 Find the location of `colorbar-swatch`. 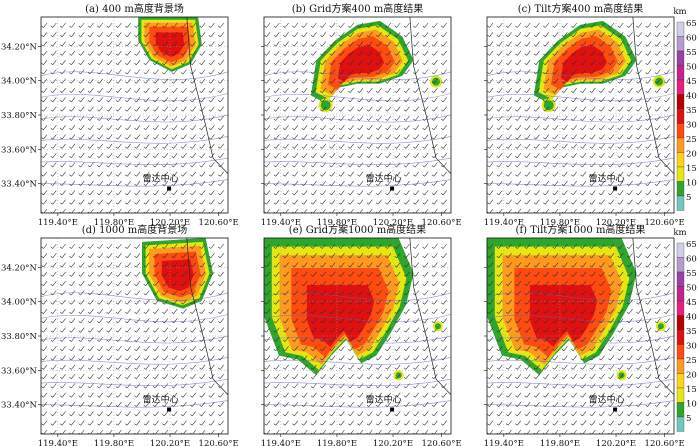

colorbar-swatch is located at coordinates (680, 337).